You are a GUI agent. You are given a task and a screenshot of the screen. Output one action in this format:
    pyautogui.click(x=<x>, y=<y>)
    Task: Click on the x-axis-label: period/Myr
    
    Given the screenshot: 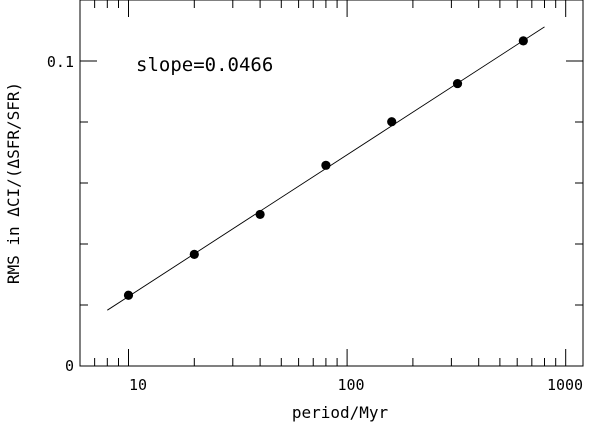 What is the action you would take?
    pyautogui.click(x=340, y=412)
    